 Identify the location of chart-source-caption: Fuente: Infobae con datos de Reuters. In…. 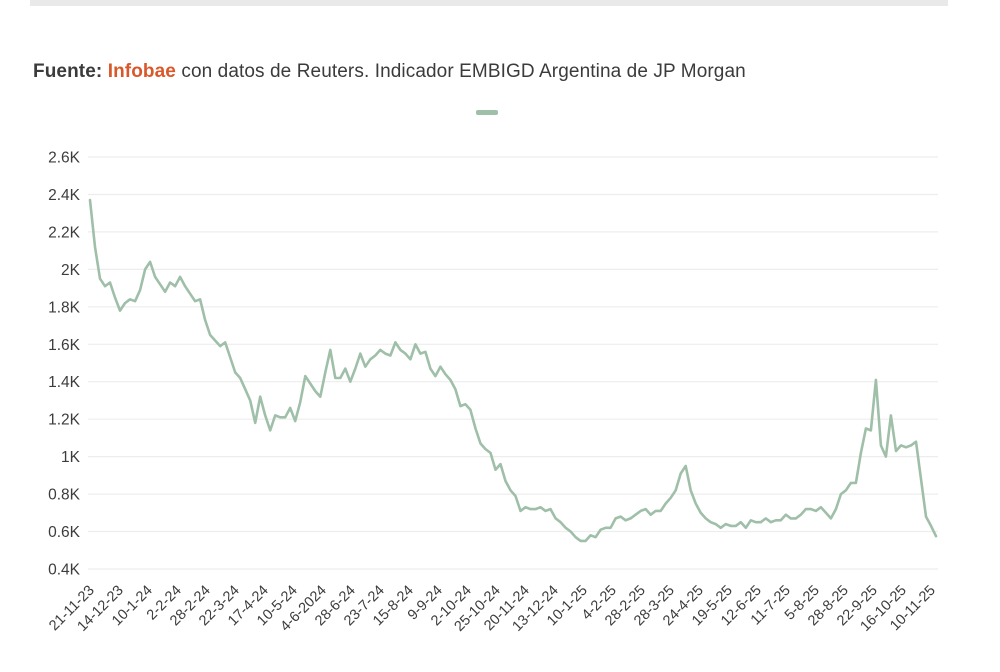
(389, 72).